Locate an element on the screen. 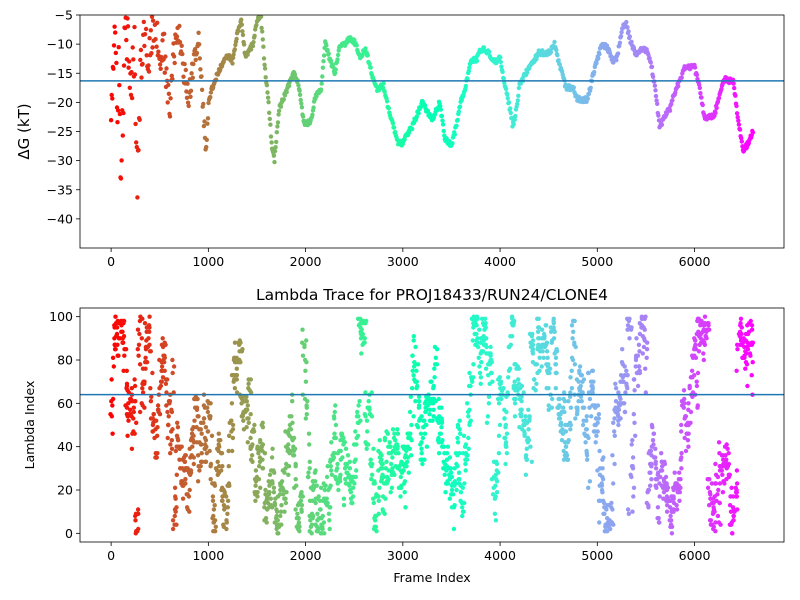  lambda-y-tick-label: 100 is located at coordinates (61, 316).